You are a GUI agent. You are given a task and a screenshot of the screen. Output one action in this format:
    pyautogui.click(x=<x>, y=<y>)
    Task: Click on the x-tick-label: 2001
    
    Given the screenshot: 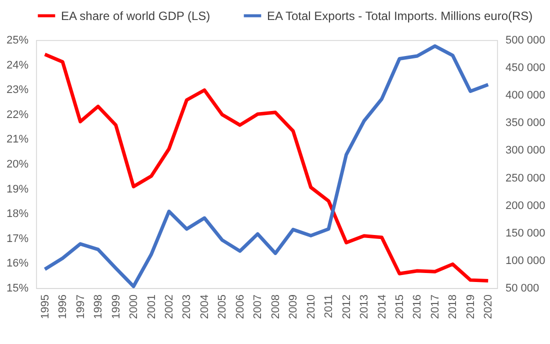 What is the action you would take?
    pyautogui.click(x=152, y=306)
    